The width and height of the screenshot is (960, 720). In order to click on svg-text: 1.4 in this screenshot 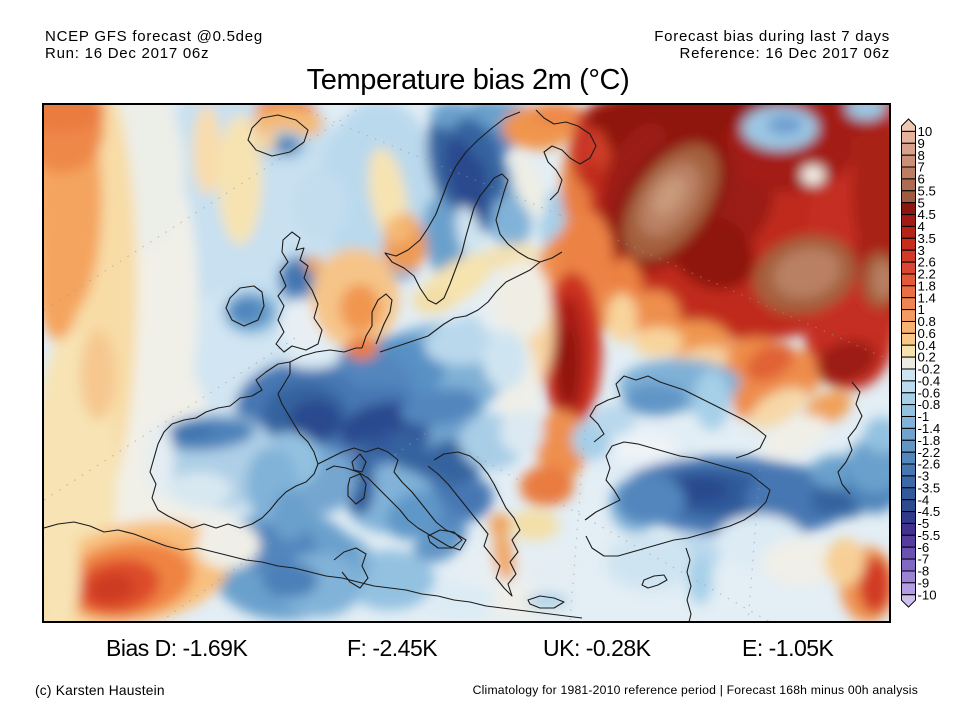, I will do `click(927, 297)`.